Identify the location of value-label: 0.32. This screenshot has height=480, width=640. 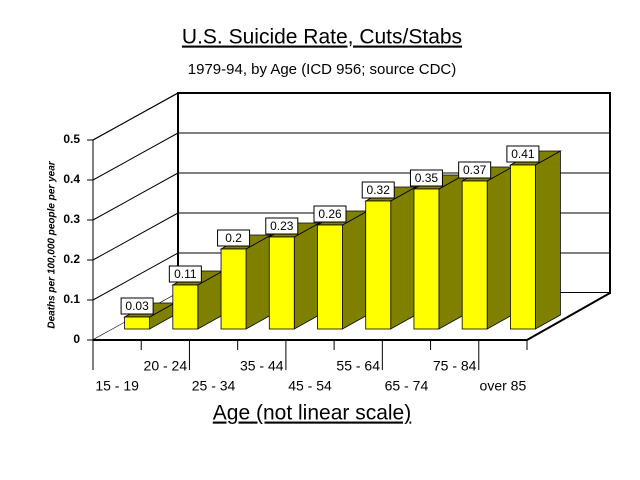
(379, 190).